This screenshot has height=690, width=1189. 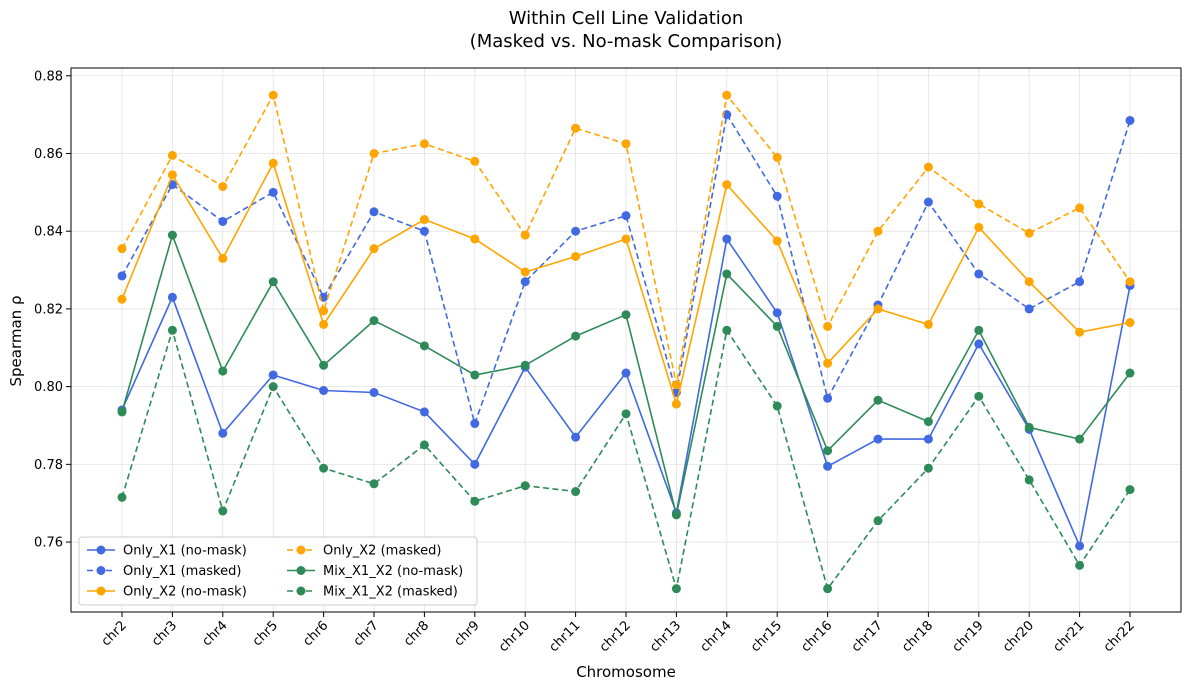 I want to click on x-tick-label: chr8, so click(x=416, y=633).